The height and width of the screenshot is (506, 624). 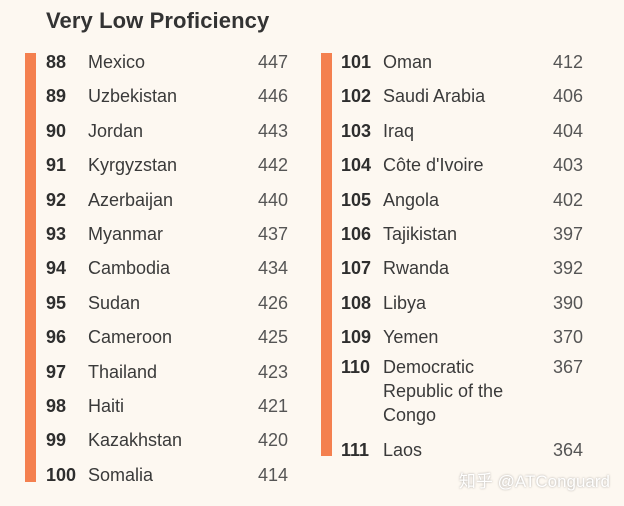 What do you see at coordinates (567, 302) in the screenshot?
I see `proficiency-score: 390` at bounding box center [567, 302].